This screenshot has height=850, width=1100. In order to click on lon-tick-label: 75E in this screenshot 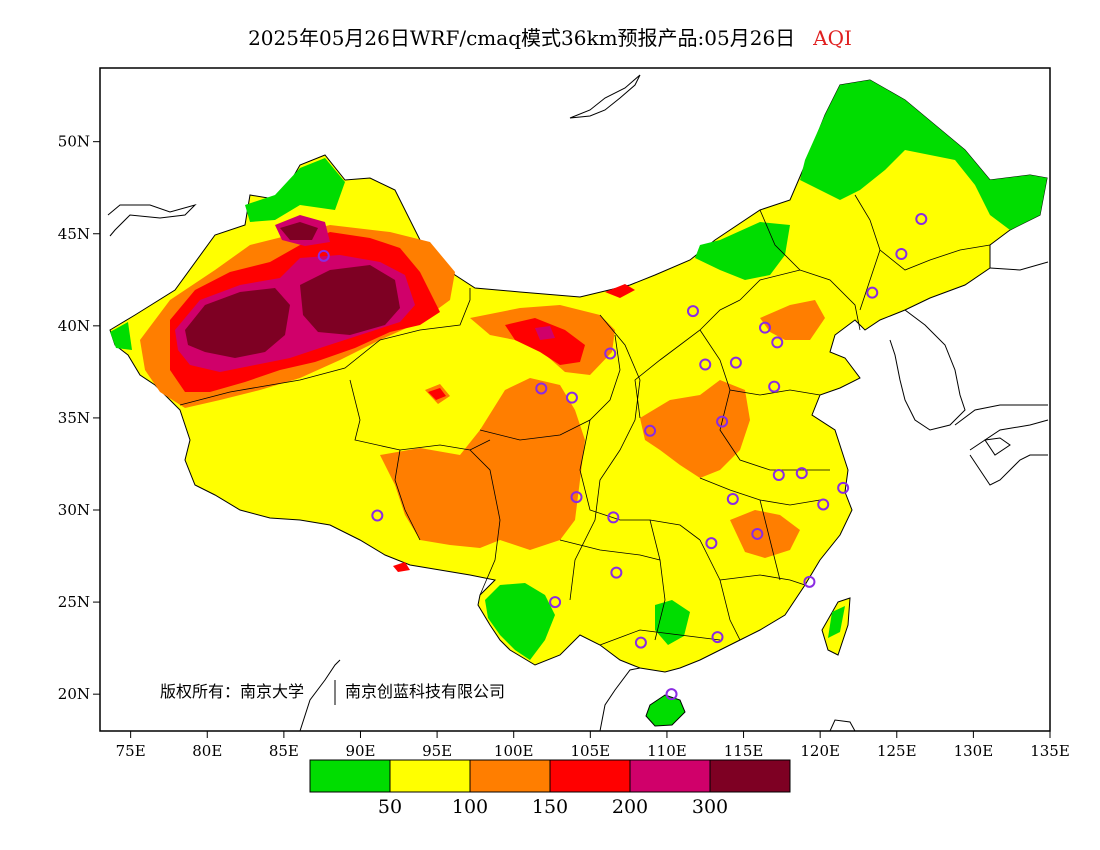, I will do `click(131, 751)`.